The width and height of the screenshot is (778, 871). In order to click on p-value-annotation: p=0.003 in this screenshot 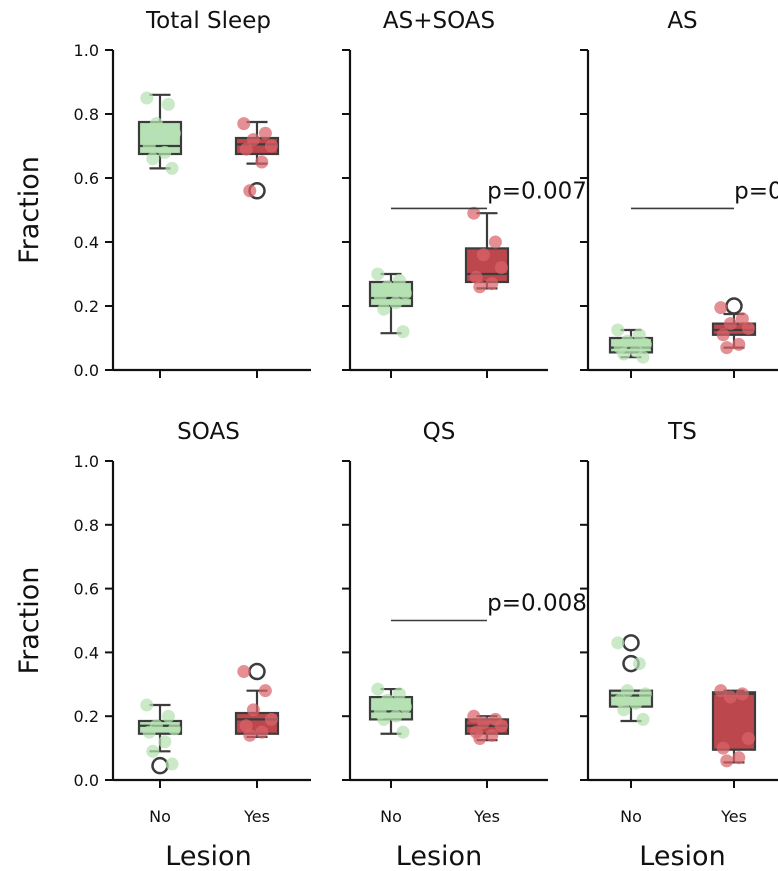, I will do `click(756, 191)`.